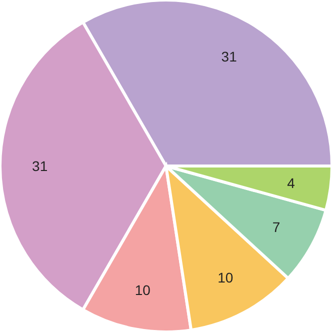 The image size is (335, 334). I want to click on data-label: 7, so click(276, 227).